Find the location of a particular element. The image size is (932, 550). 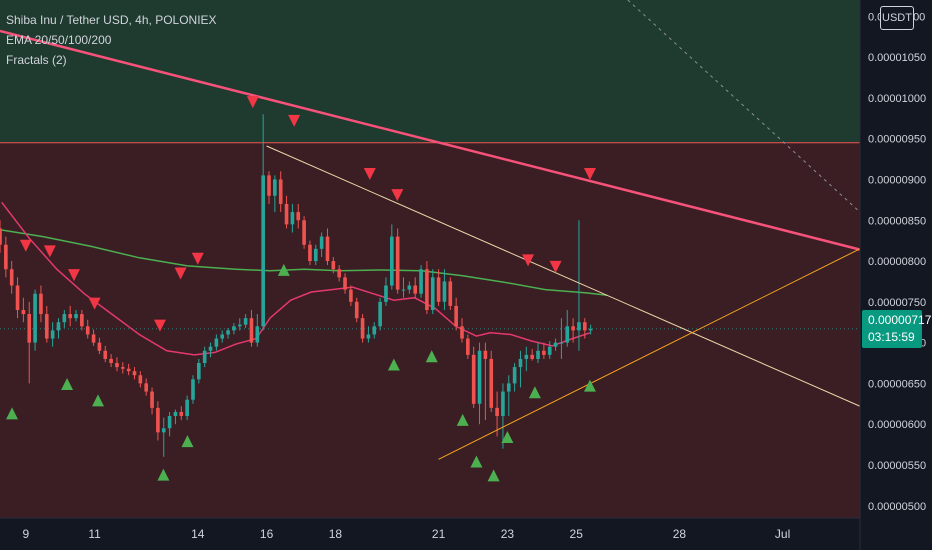

y-tick-label: 0.00000600 is located at coordinates (897, 425).